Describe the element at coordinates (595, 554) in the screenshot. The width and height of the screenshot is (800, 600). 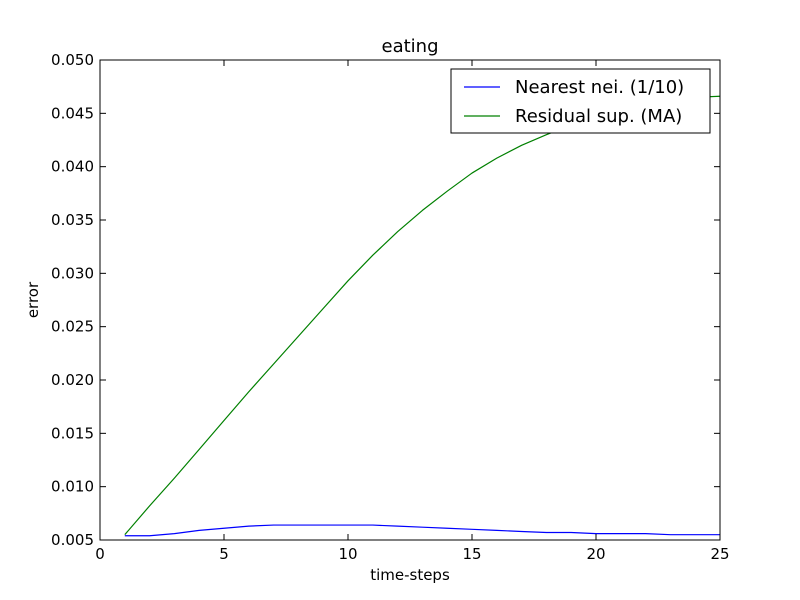
I see `x-tick-label: 20` at that location.